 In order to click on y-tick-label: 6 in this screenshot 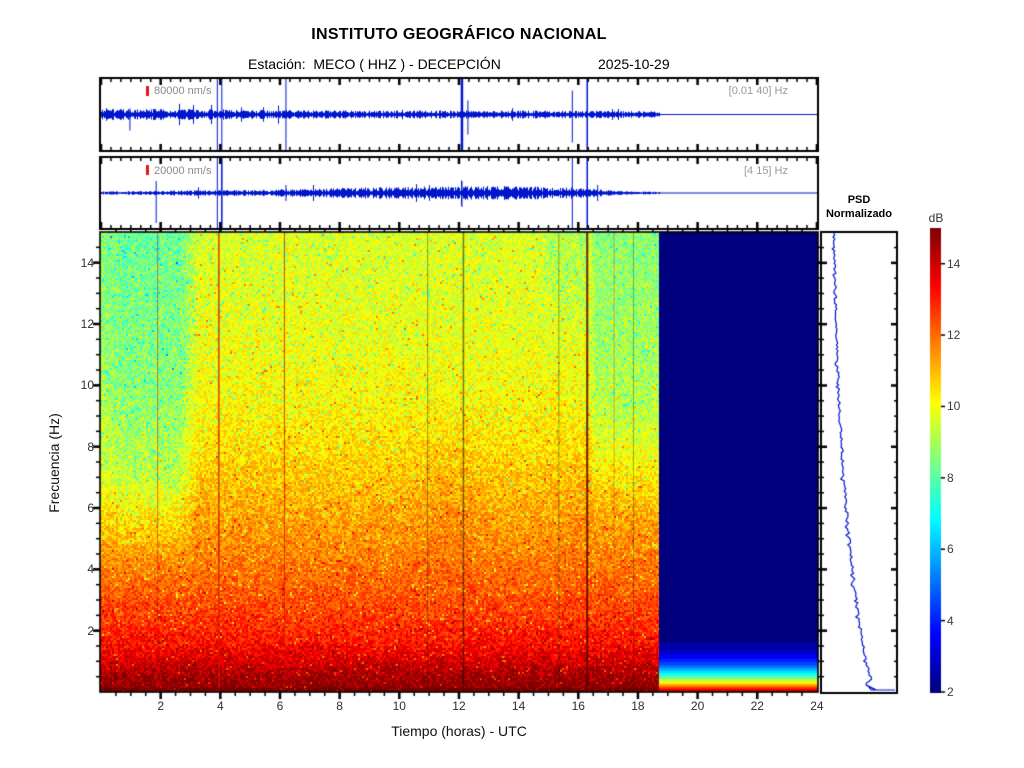, I will do `click(90, 508)`.